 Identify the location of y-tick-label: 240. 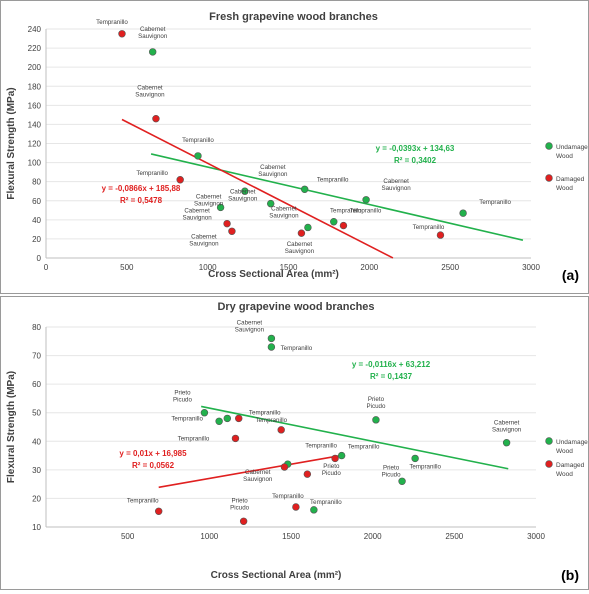
(35, 29).